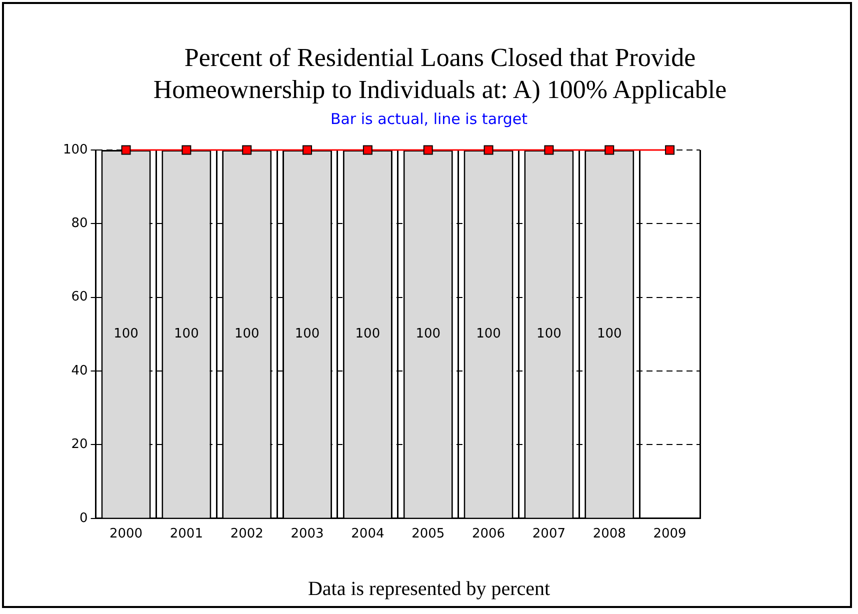 The width and height of the screenshot is (858, 614). I want to click on x-tick-label: 2005, so click(428, 534).